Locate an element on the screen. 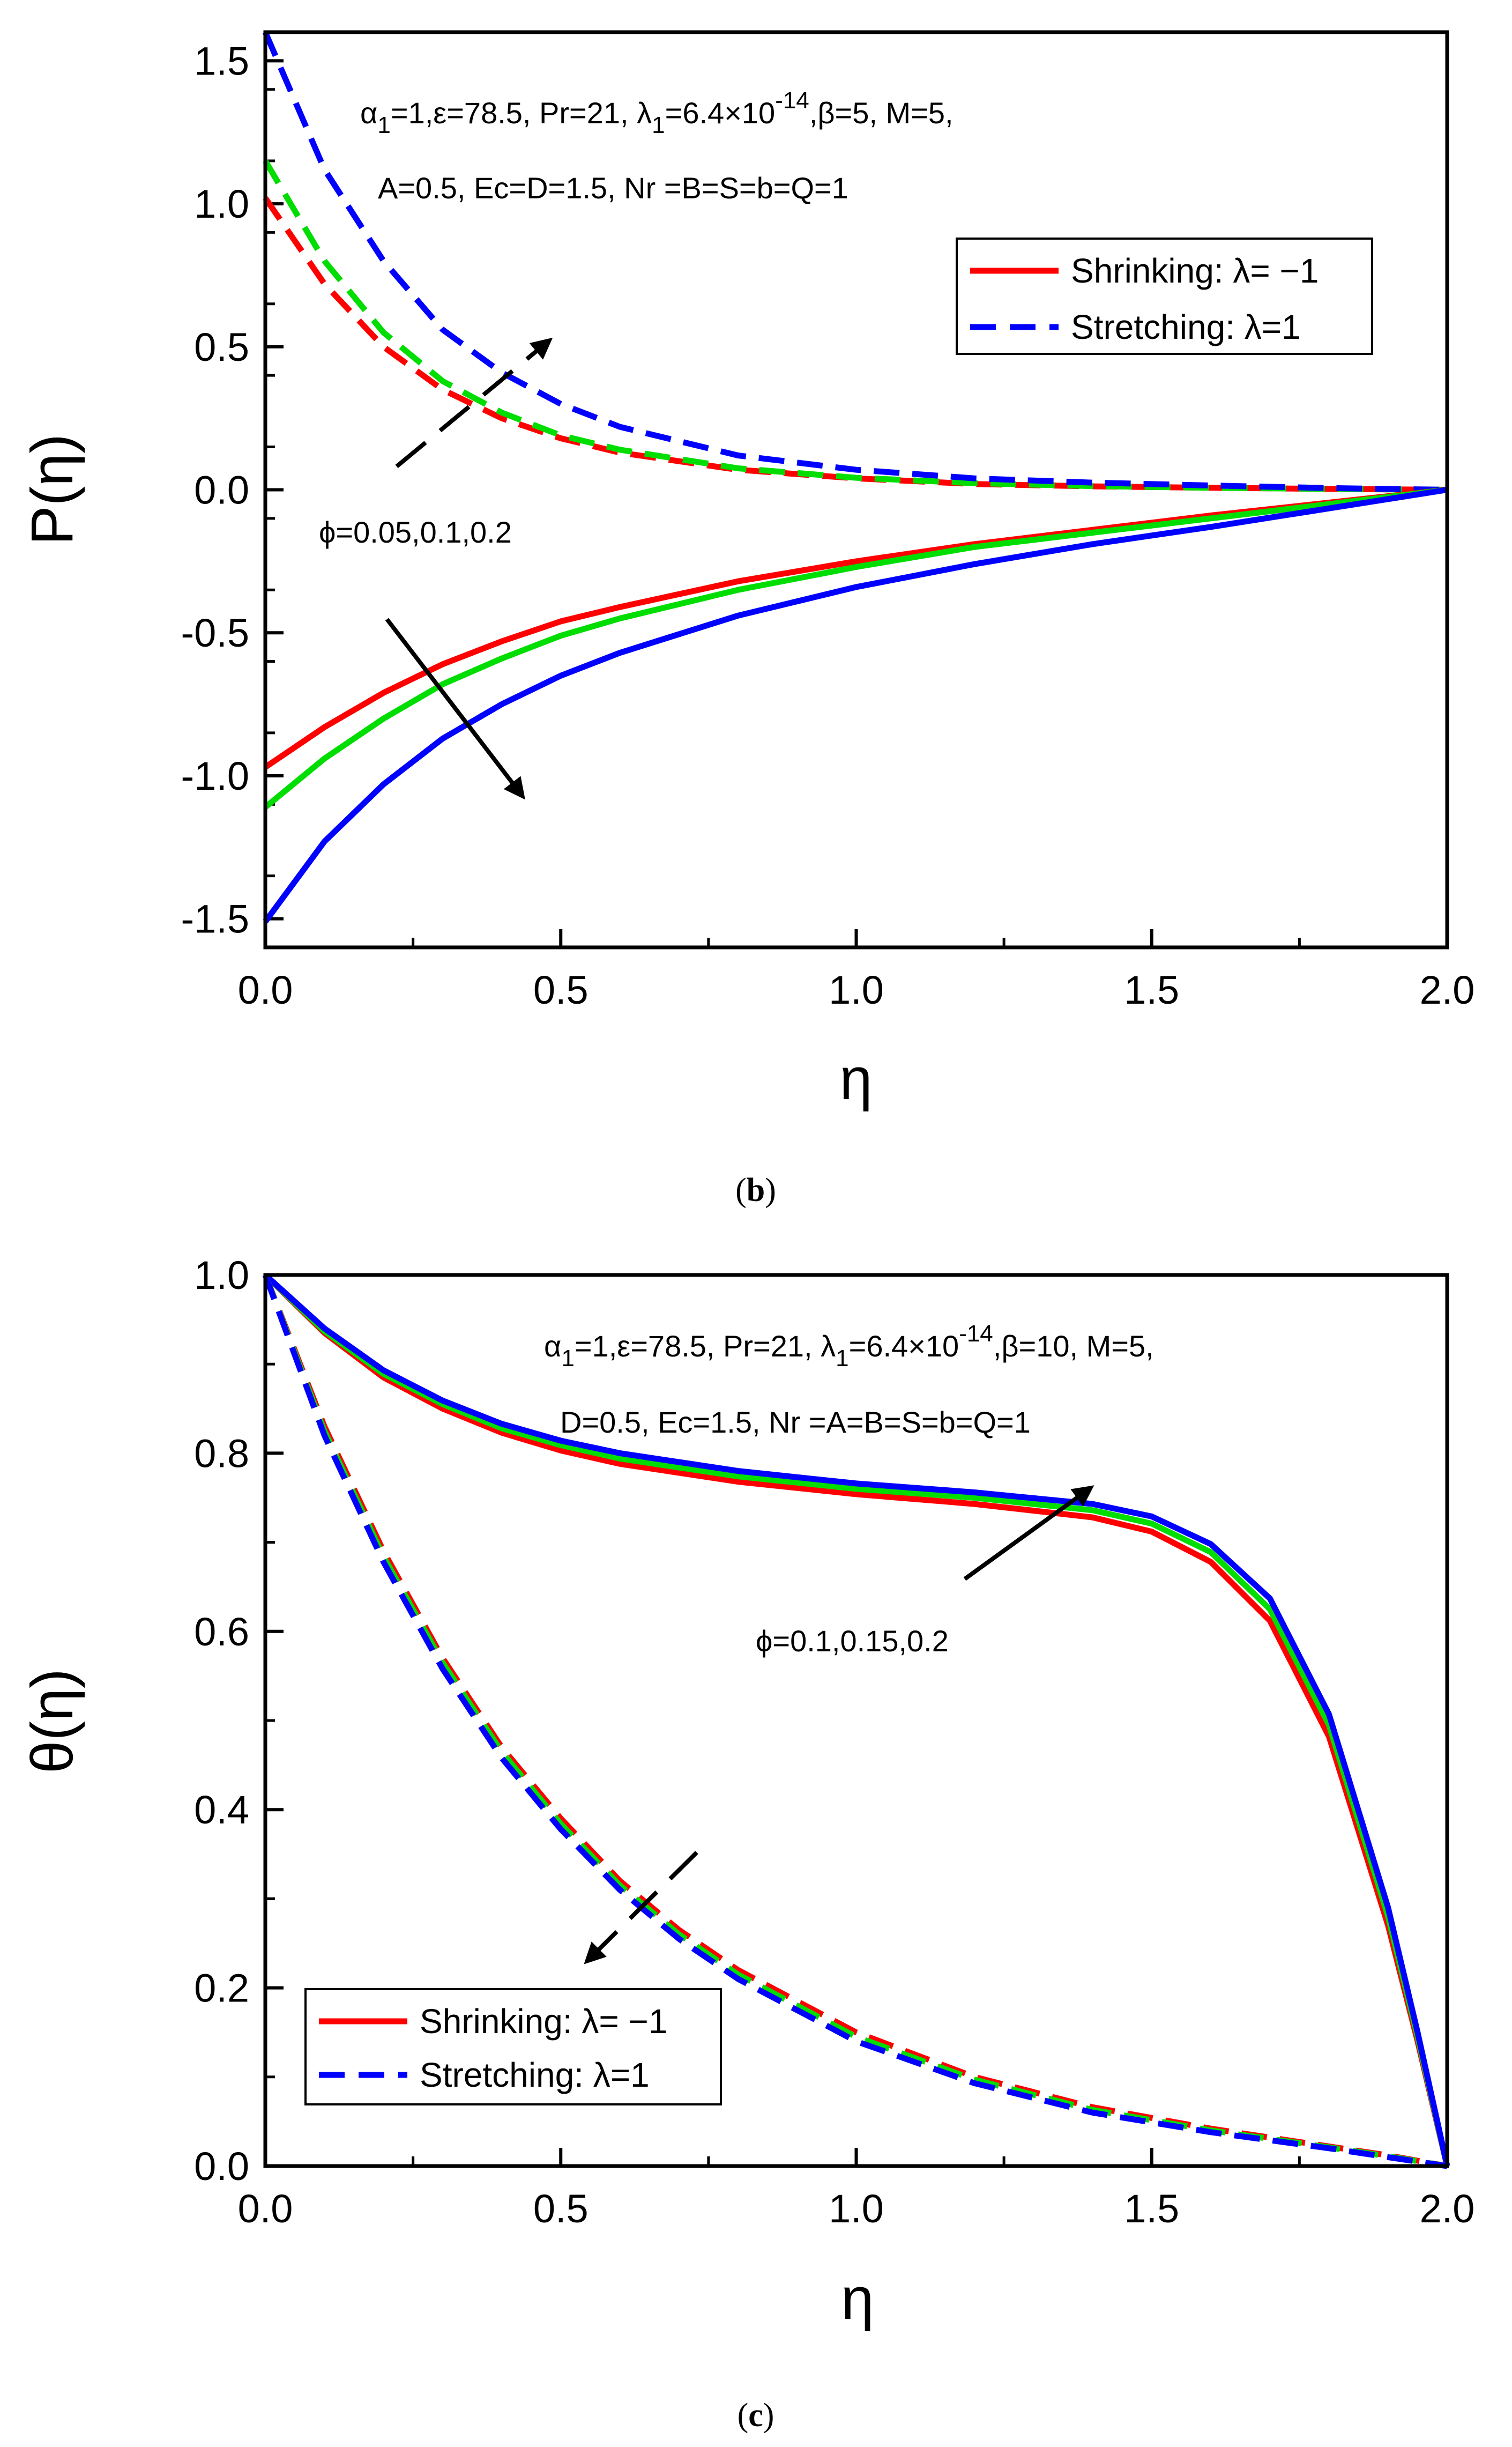 The image size is (1512, 2447). panel-b-x-tick-labels: 0.0 0.5 1.0 1.5 2.0 is located at coordinates (856, 990).